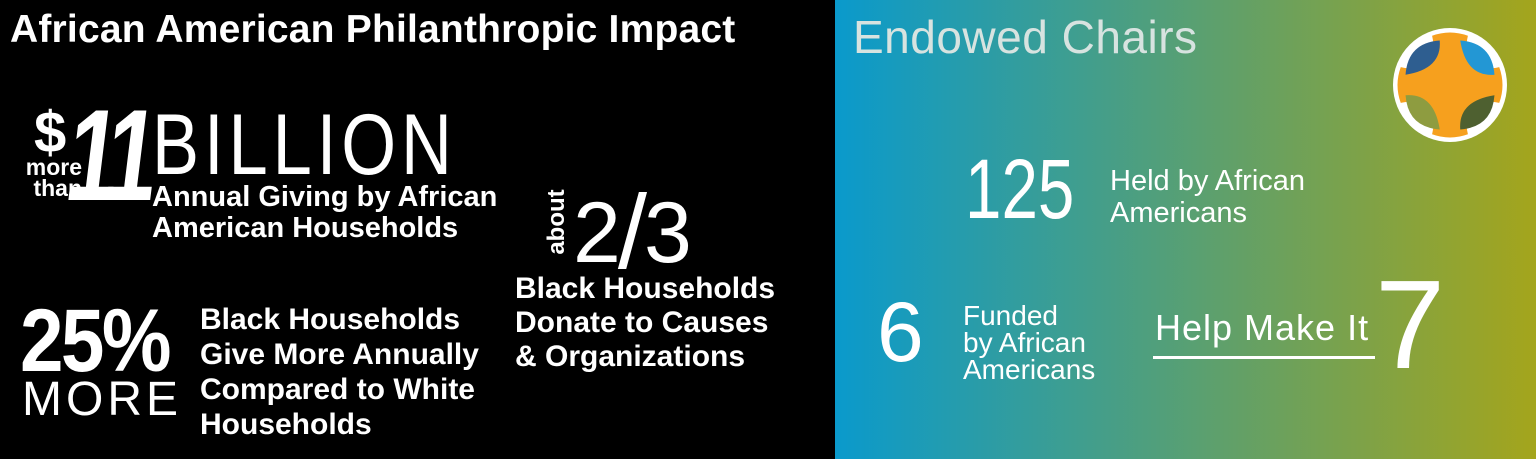 This screenshot has height=459, width=1536. I want to click on dollar-sign: $, so click(50, 132).